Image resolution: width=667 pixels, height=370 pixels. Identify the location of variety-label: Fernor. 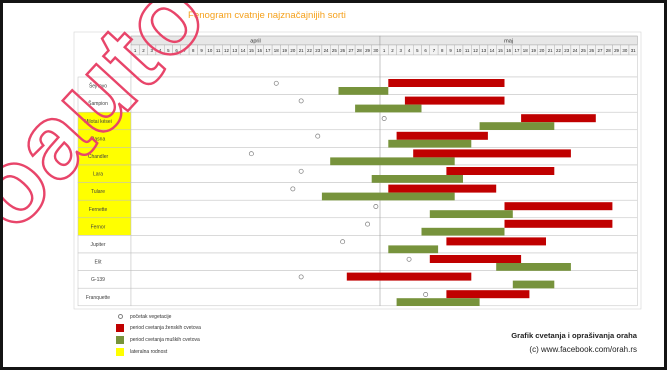
(98, 227).